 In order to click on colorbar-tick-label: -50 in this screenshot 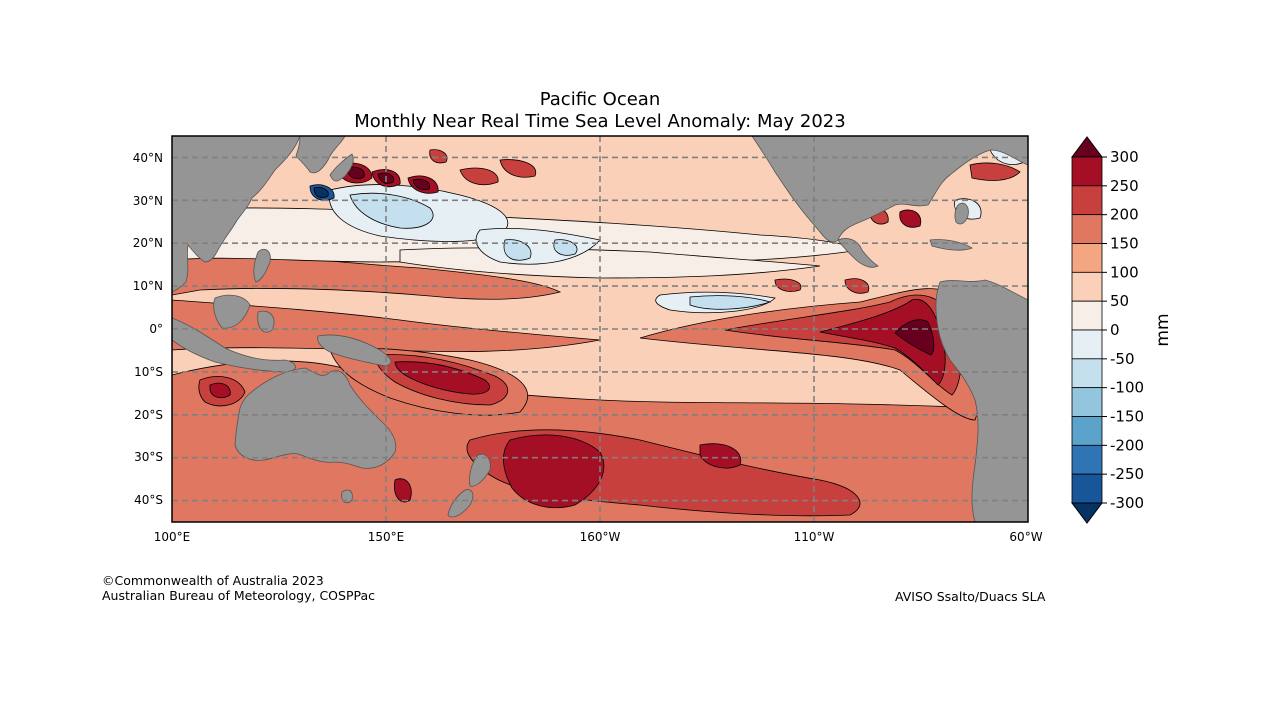, I will do `click(1122, 359)`.